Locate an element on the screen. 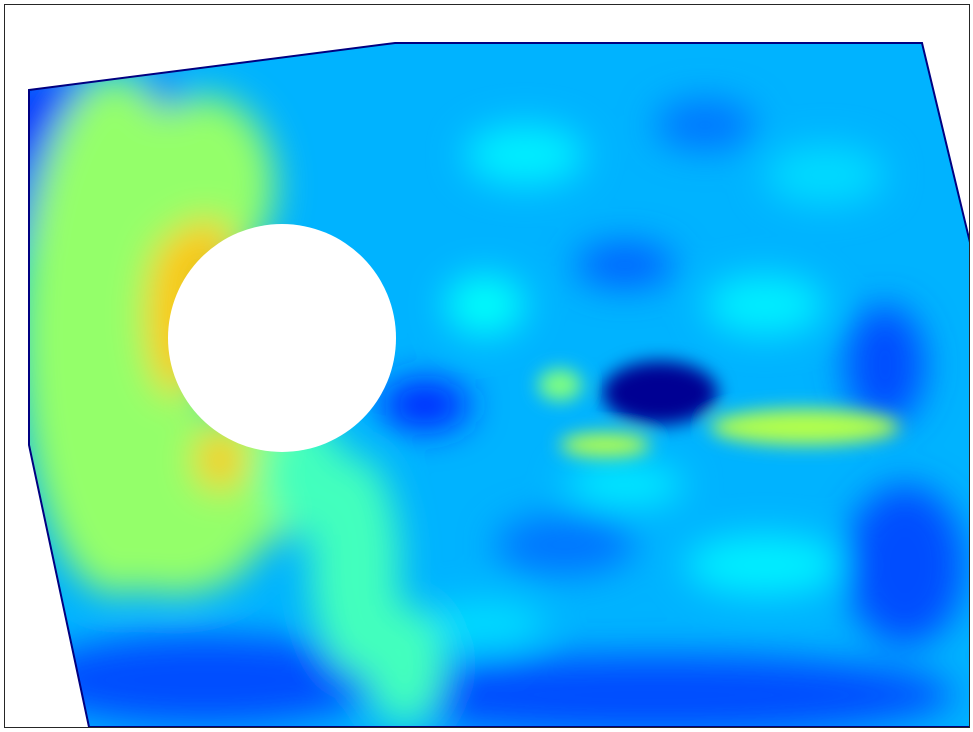  circular-hole is located at coordinates (282, 338).